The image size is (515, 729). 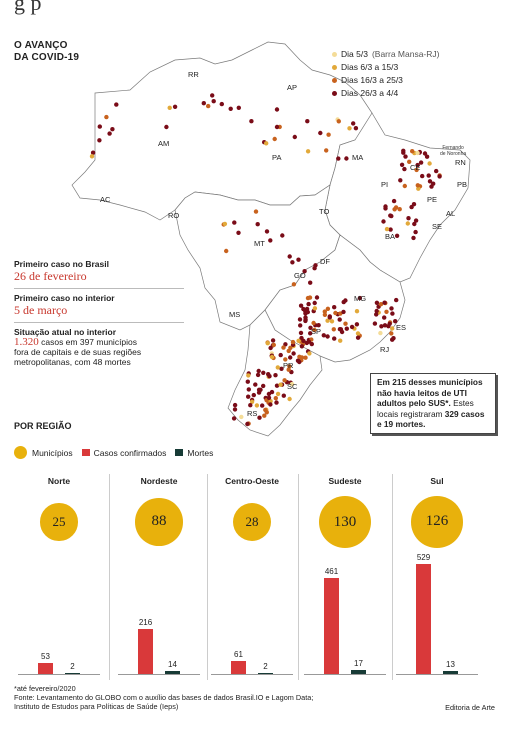 I want to click on callout-text: Estes locais registraram, so click(x=425, y=408).